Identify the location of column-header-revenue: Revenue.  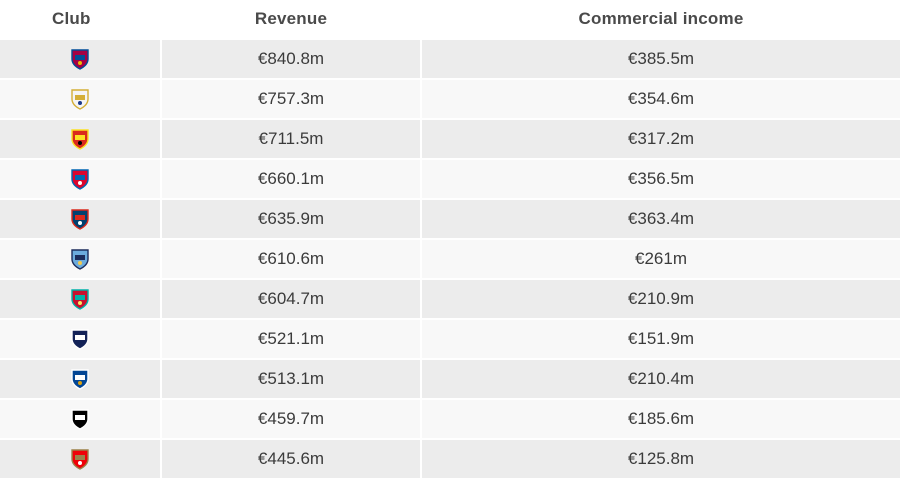
(290, 19).